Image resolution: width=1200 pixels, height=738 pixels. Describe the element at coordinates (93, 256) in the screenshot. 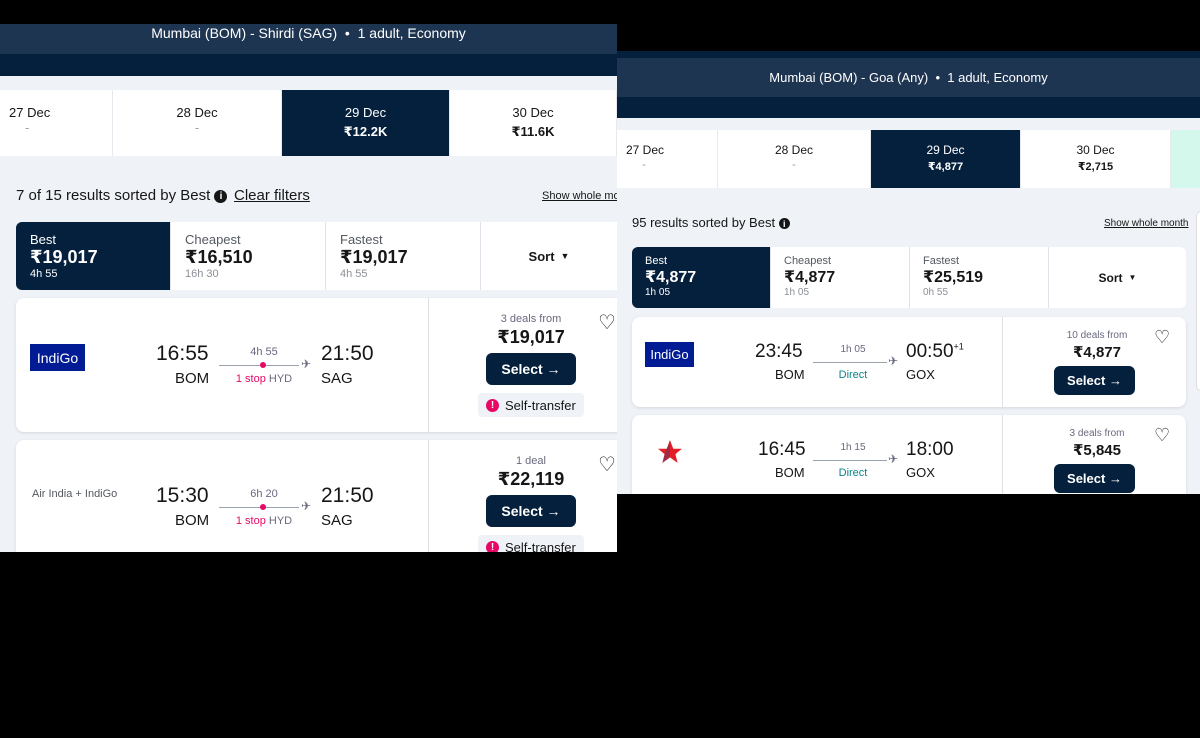

I see `tab-best: Best ₹19,017 4h 55` at that location.